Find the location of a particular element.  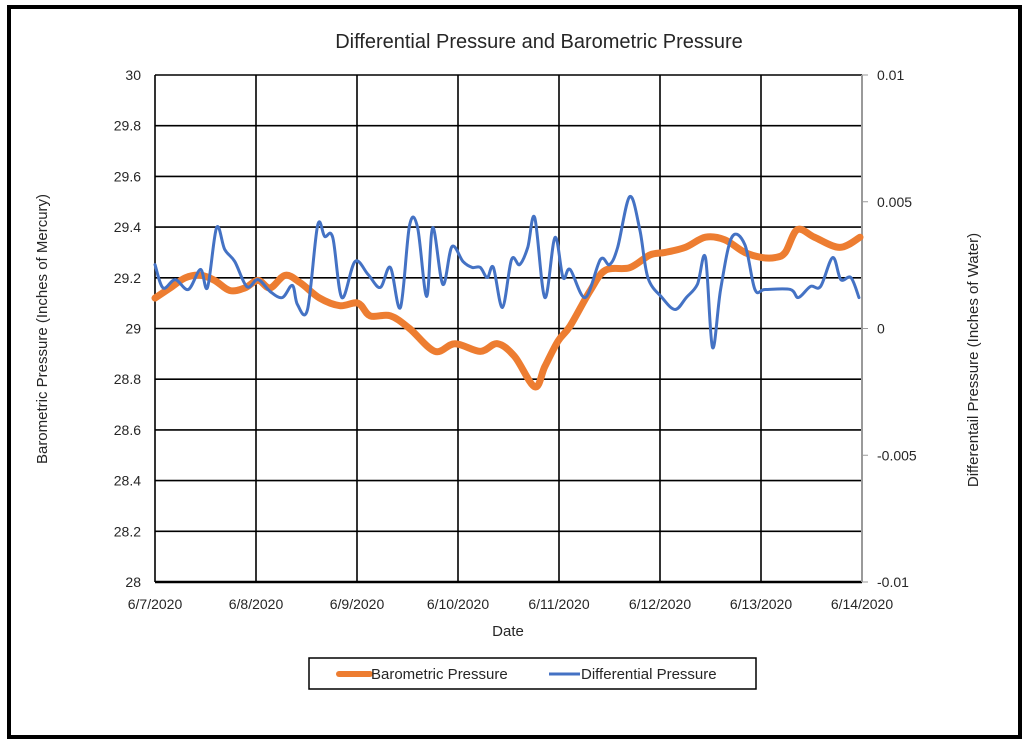

y-tick-label: 29 is located at coordinates (133, 329).